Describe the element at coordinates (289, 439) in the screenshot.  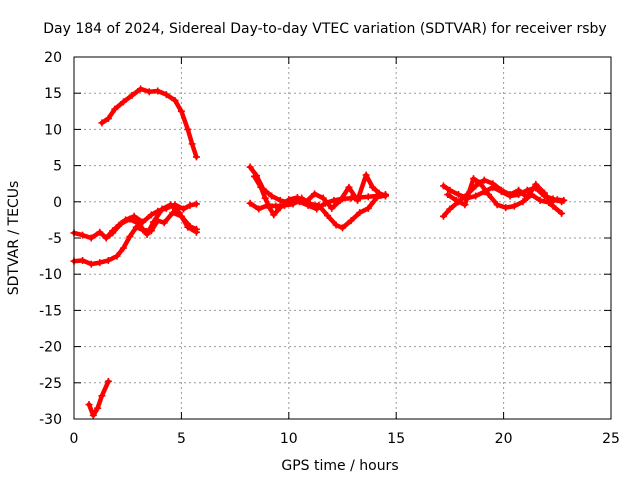
I see `x-tick-label: 10` at that location.